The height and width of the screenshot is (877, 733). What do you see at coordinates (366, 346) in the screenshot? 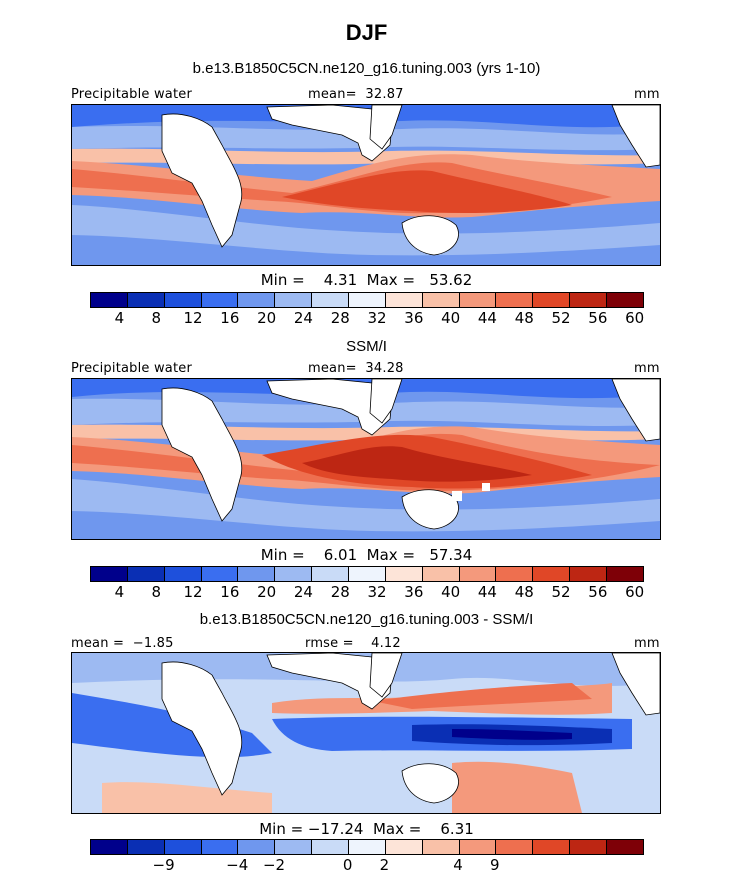
I see `panel-2-title: SSM/I` at bounding box center [366, 346].